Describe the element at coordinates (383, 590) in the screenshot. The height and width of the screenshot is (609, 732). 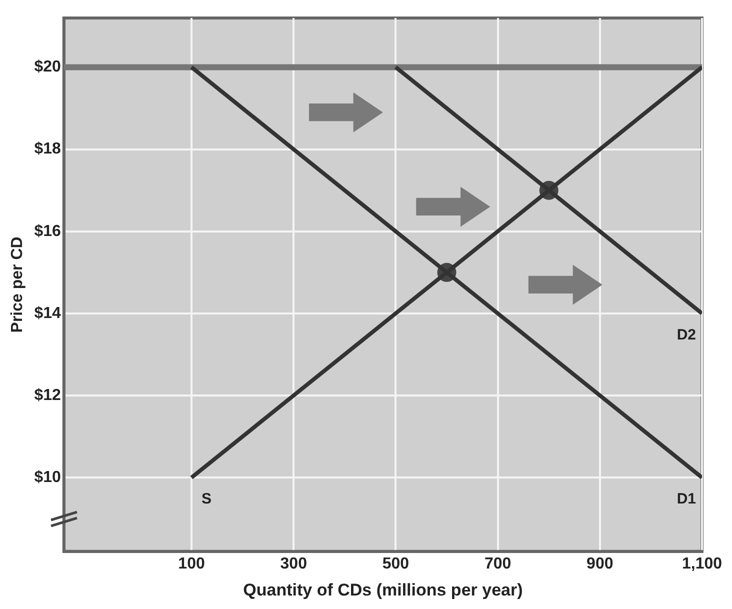
I see `x-axis-title: Quantity of CDs (millions per year)` at that location.